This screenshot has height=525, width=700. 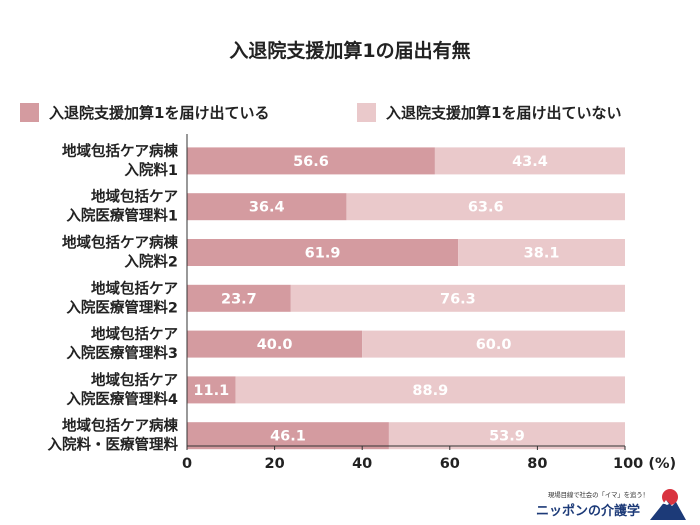 What do you see at coordinates (668, 504) in the screenshot?
I see `mountain-sun-logo-icon` at bounding box center [668, 504].